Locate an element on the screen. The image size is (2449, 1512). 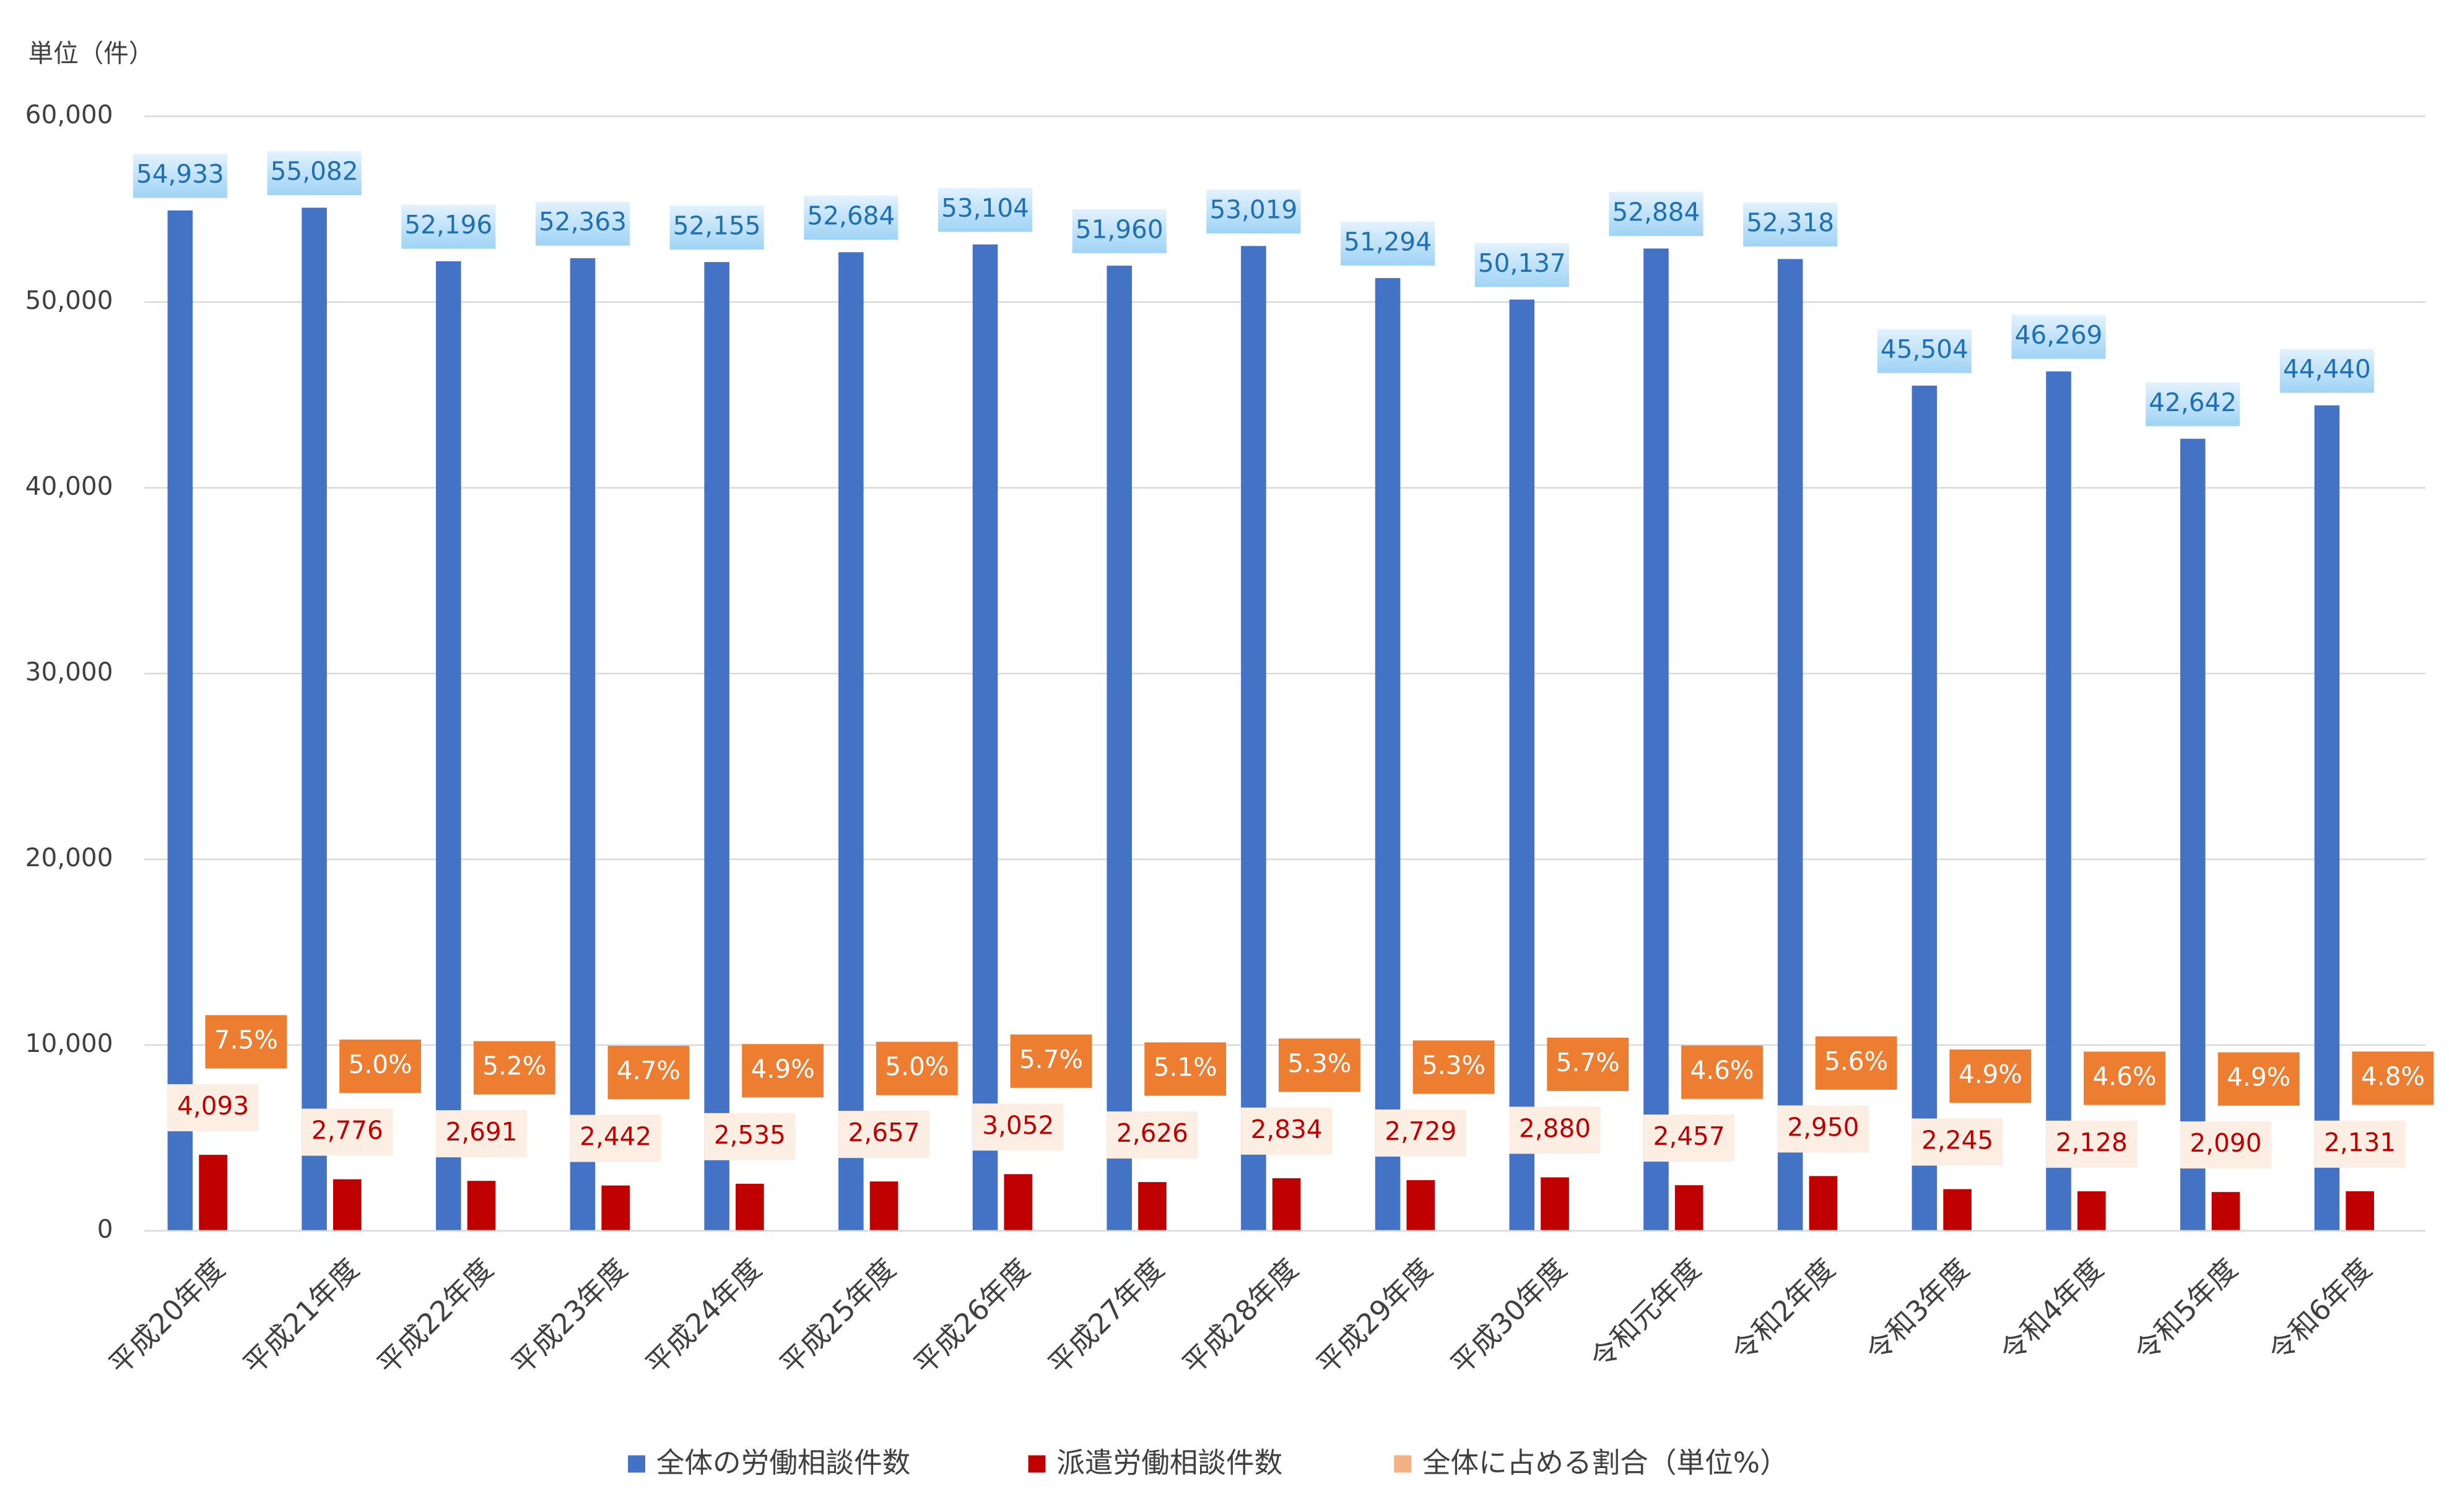
ratio-value-label: 4.9% is located at coordinates (1990, 1074).